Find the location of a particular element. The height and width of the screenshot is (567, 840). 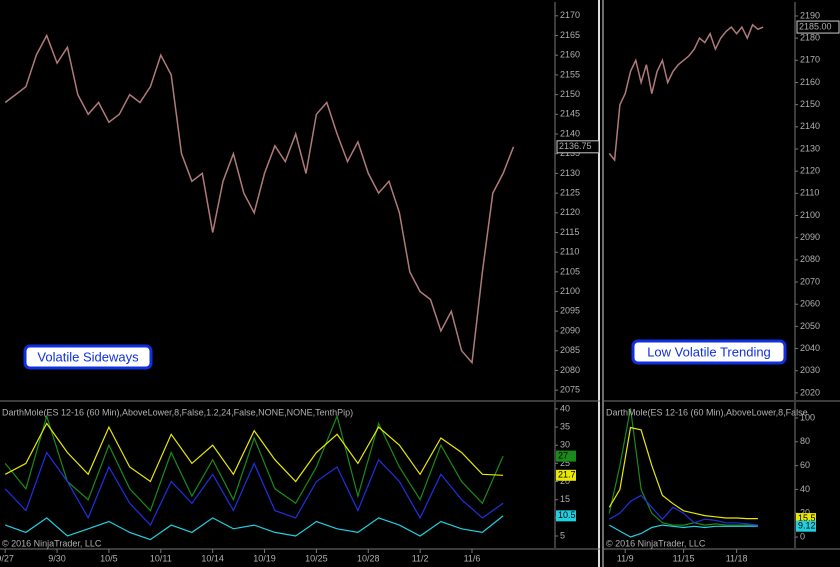

y-tick-label: 2030 is located at coordinates (810, 370).